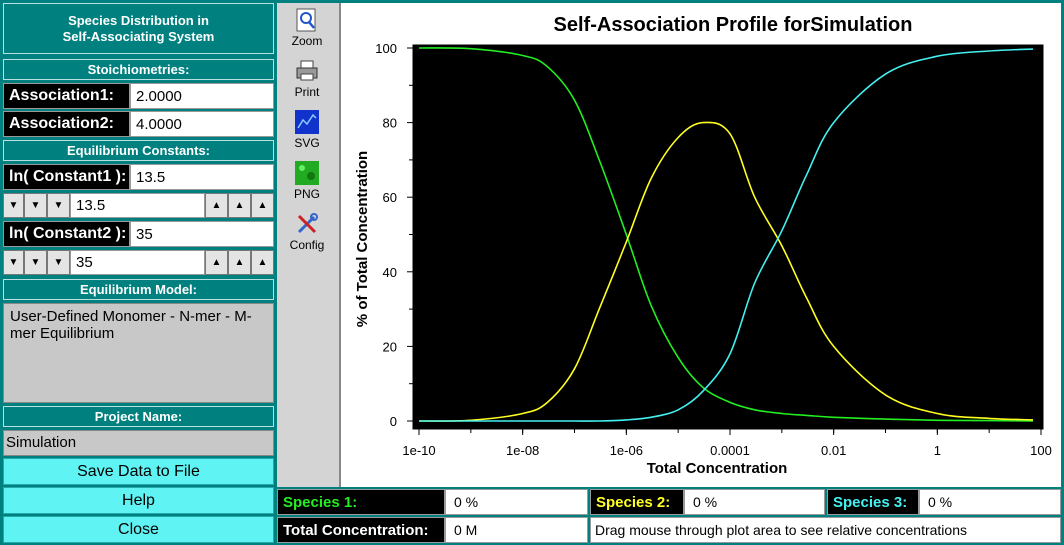 The height and width of the screenshot is (545, 1064). Describe the element at coordinates (216, 262) in the screenshot. I see `constant2-increase-small-button: ▲` at that location.